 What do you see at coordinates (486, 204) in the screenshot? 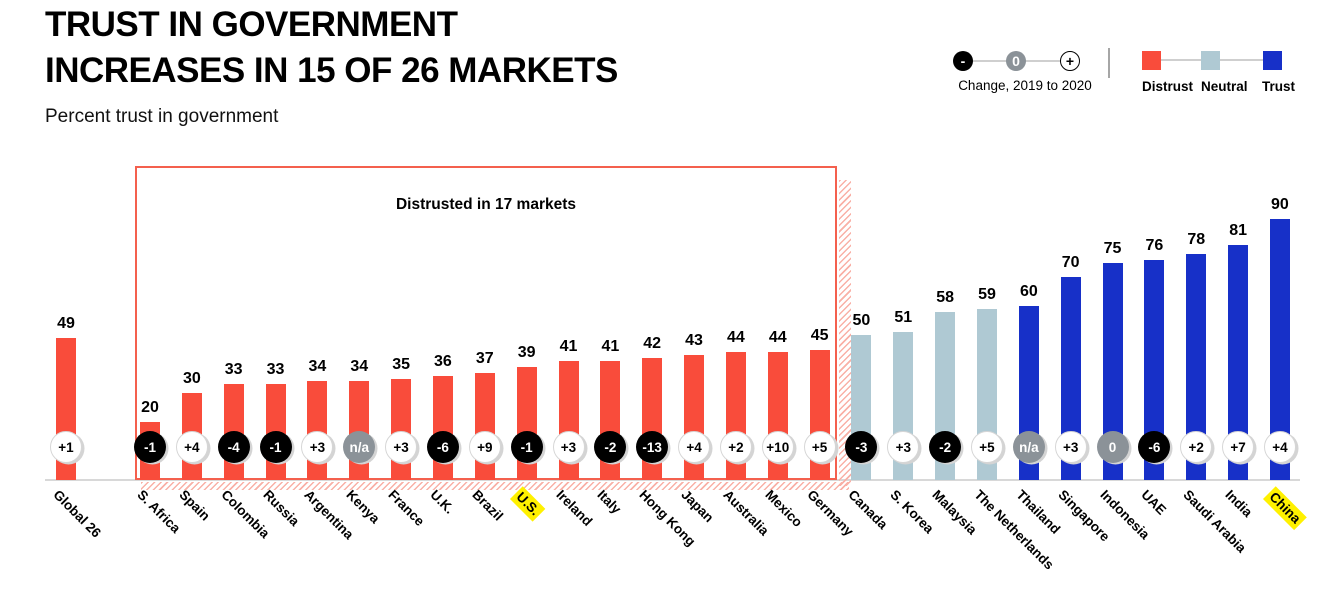
I see `distrusted-markets-annotation: Distrusted in 17 markets` at bounding box center [486, 204].